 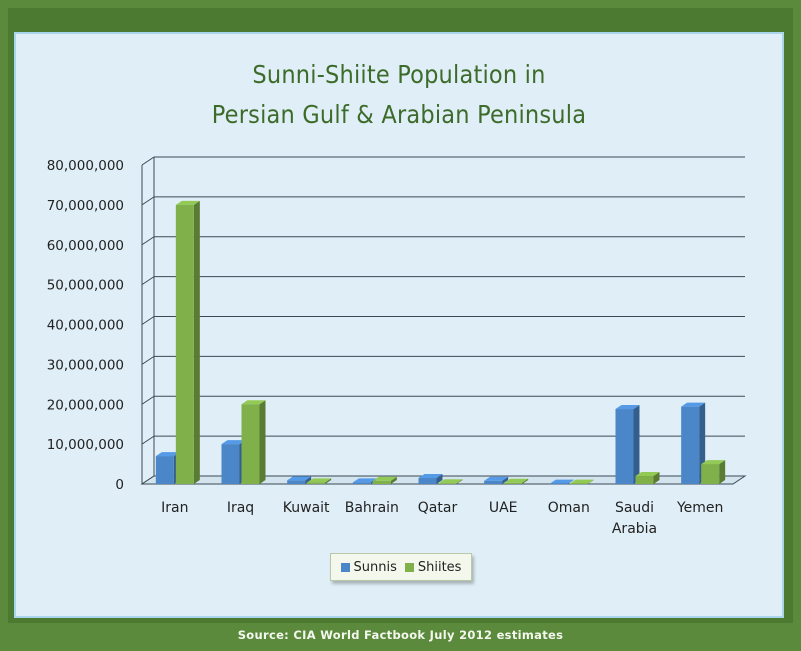 I want to click on bar-sunnis-yemen, so click(x=690, y=445).